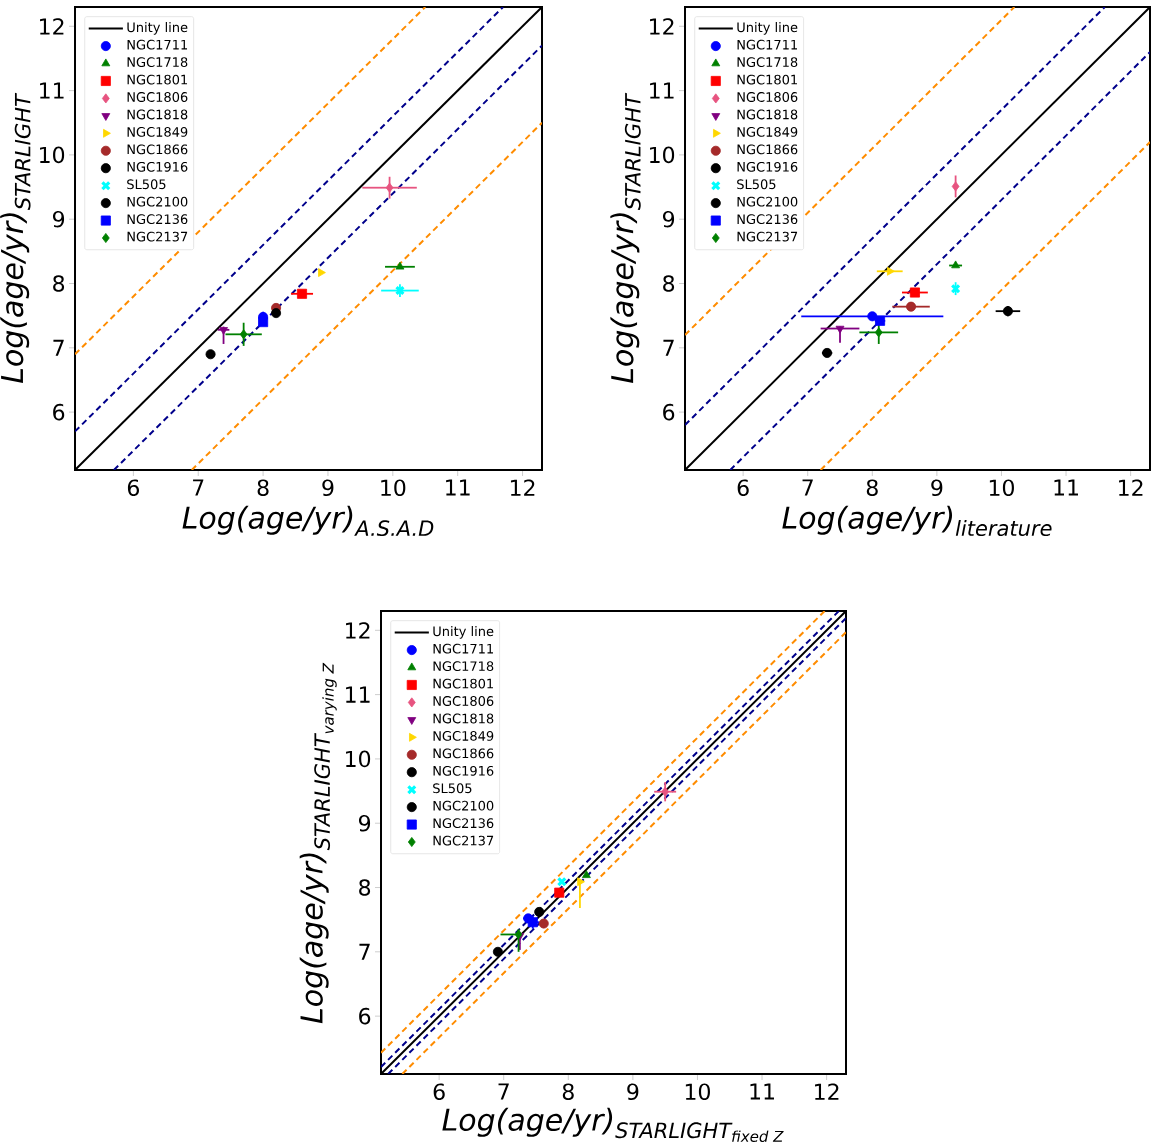  What do you see at coordinates (613, 1124) in the screenshot?
I see `x-axis-title: $\textit{Log(age/yr)}_{\textit{STARLIGHT}_{\textit{fixed Z}}}$` at bounding box center [613, 1124].